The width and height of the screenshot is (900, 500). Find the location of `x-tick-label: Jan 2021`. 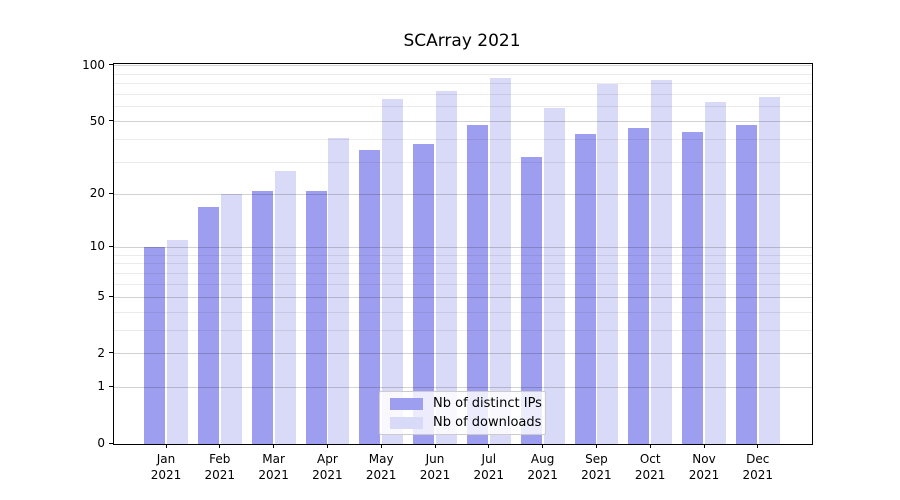

x-tick-label: Jan 2021 is located at coordinates (166, 467).